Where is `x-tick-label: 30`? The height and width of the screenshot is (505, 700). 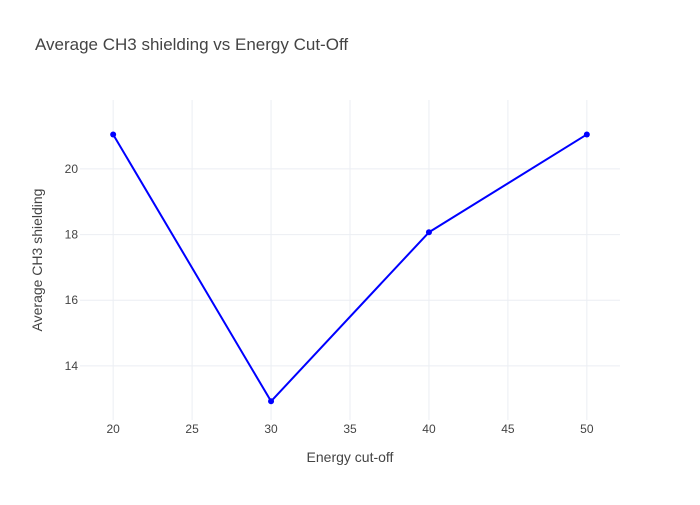
x-tick-label: 30 is located at coordinates (271, 429).